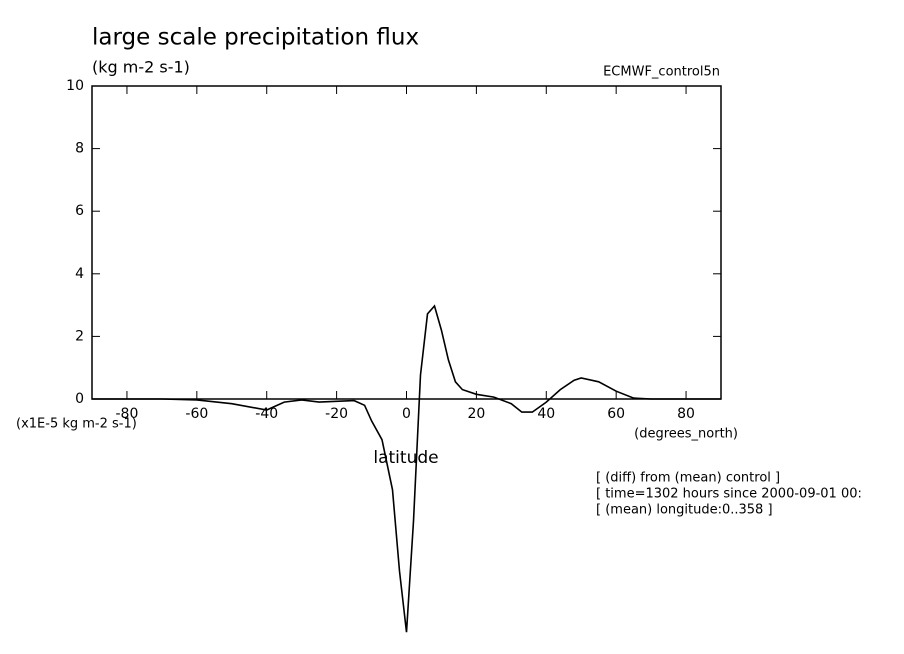 This screenshot has height=654, width=904. I want to click on x-tick-label: 60, so click(616, 414).